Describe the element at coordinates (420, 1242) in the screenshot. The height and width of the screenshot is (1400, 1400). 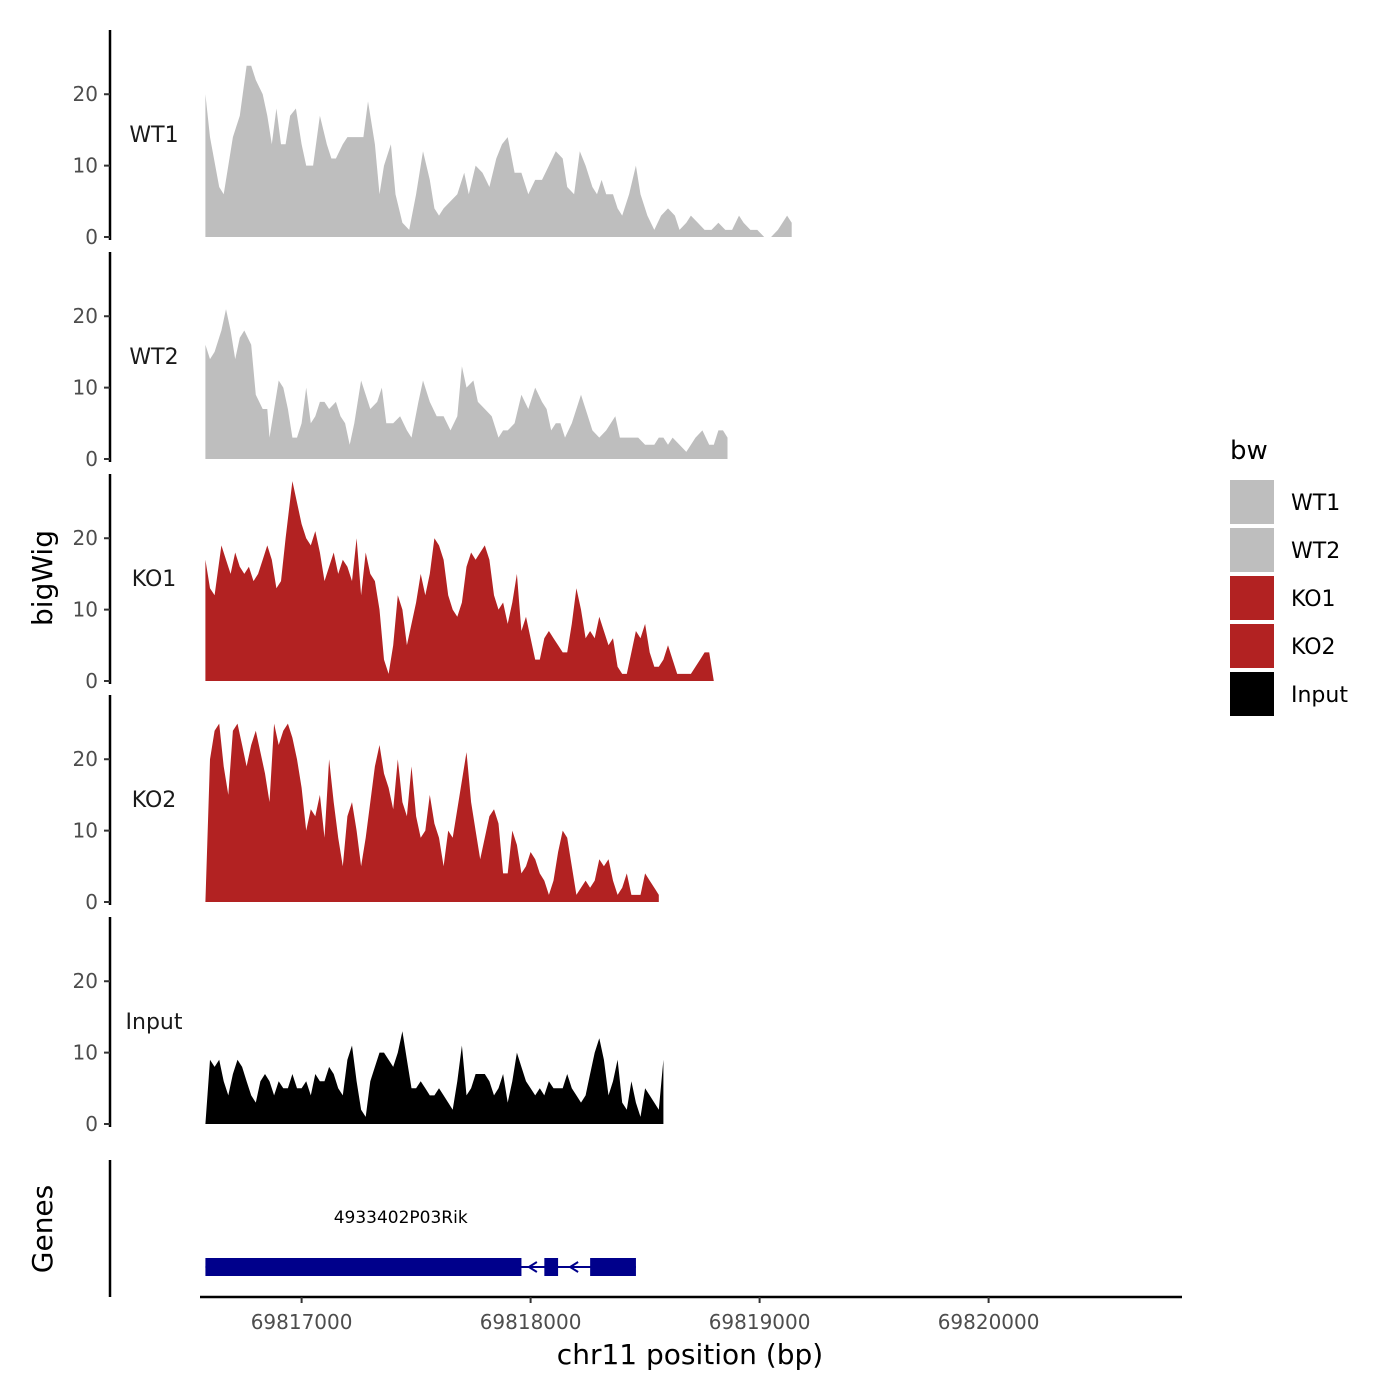
I see `gene-4933402p03rik: 4933402P03Rik` at that location.